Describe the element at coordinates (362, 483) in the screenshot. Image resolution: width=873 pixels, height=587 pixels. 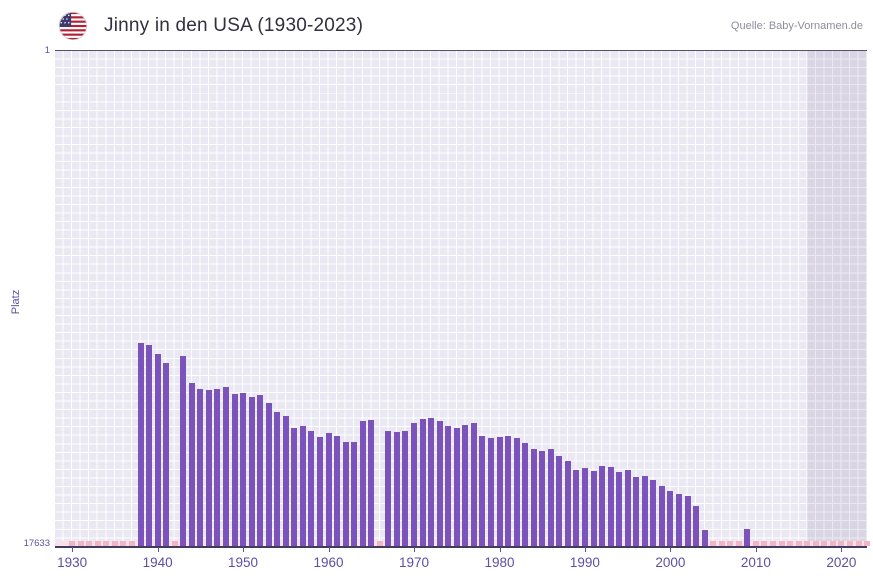
I see `rank-bar-1964` at that location.